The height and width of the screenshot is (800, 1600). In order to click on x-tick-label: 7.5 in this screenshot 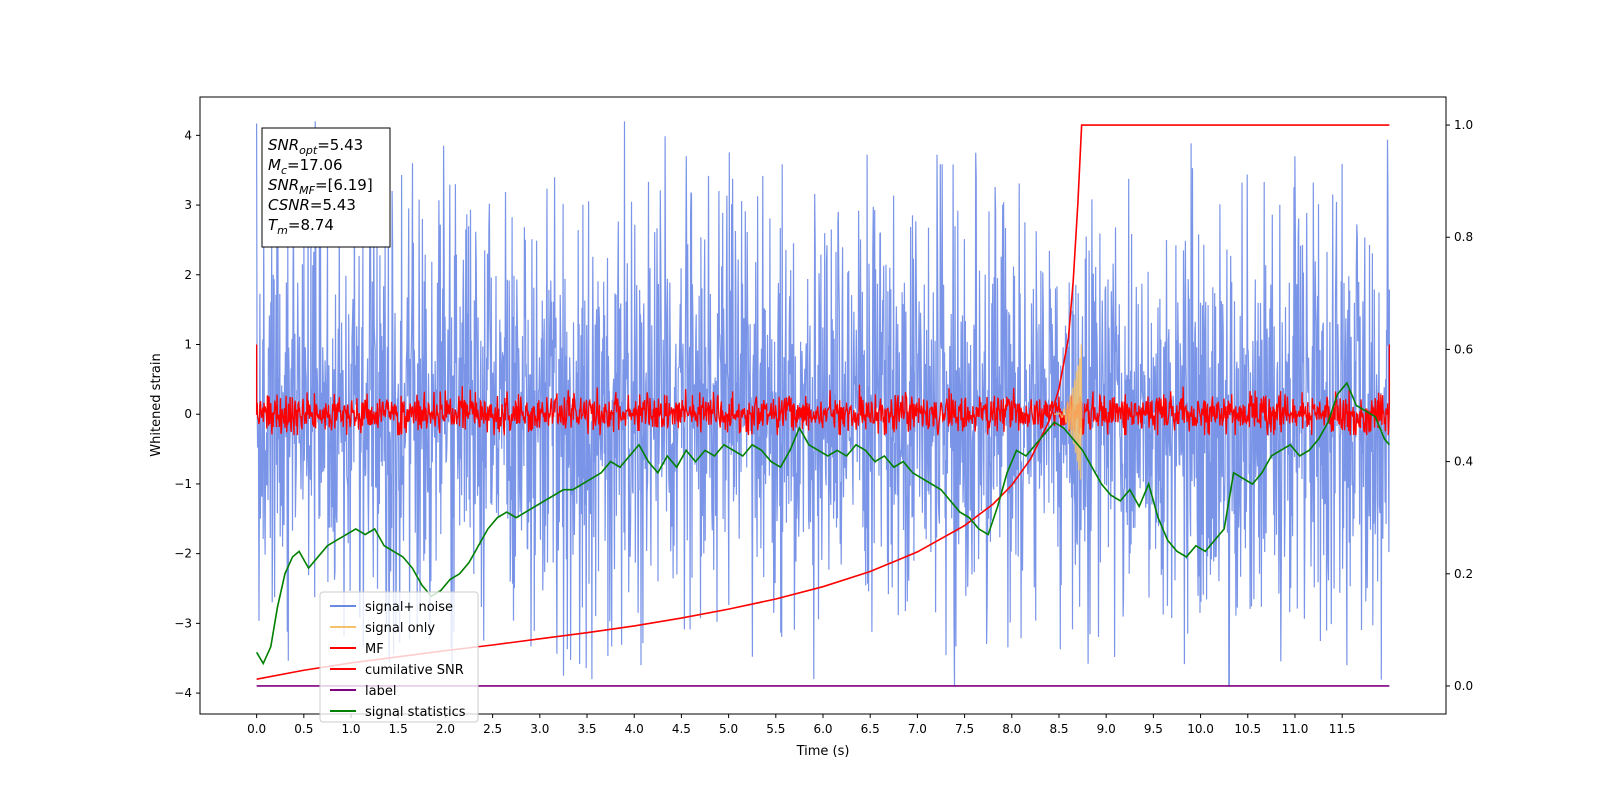, I will do `click(964, 729)`.